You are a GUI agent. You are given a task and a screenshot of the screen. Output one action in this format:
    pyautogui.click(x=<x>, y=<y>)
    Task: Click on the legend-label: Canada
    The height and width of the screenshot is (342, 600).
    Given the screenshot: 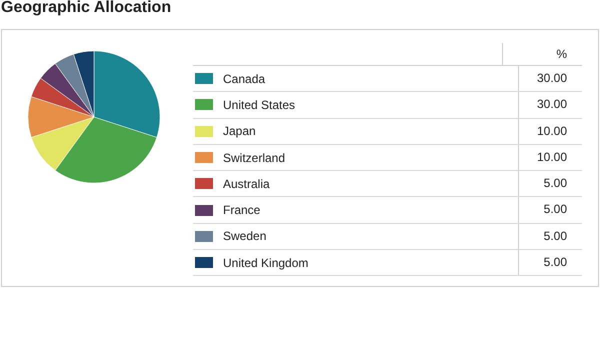 What is the action you would take?
    pyautogui.click(x=244, y=79)
    